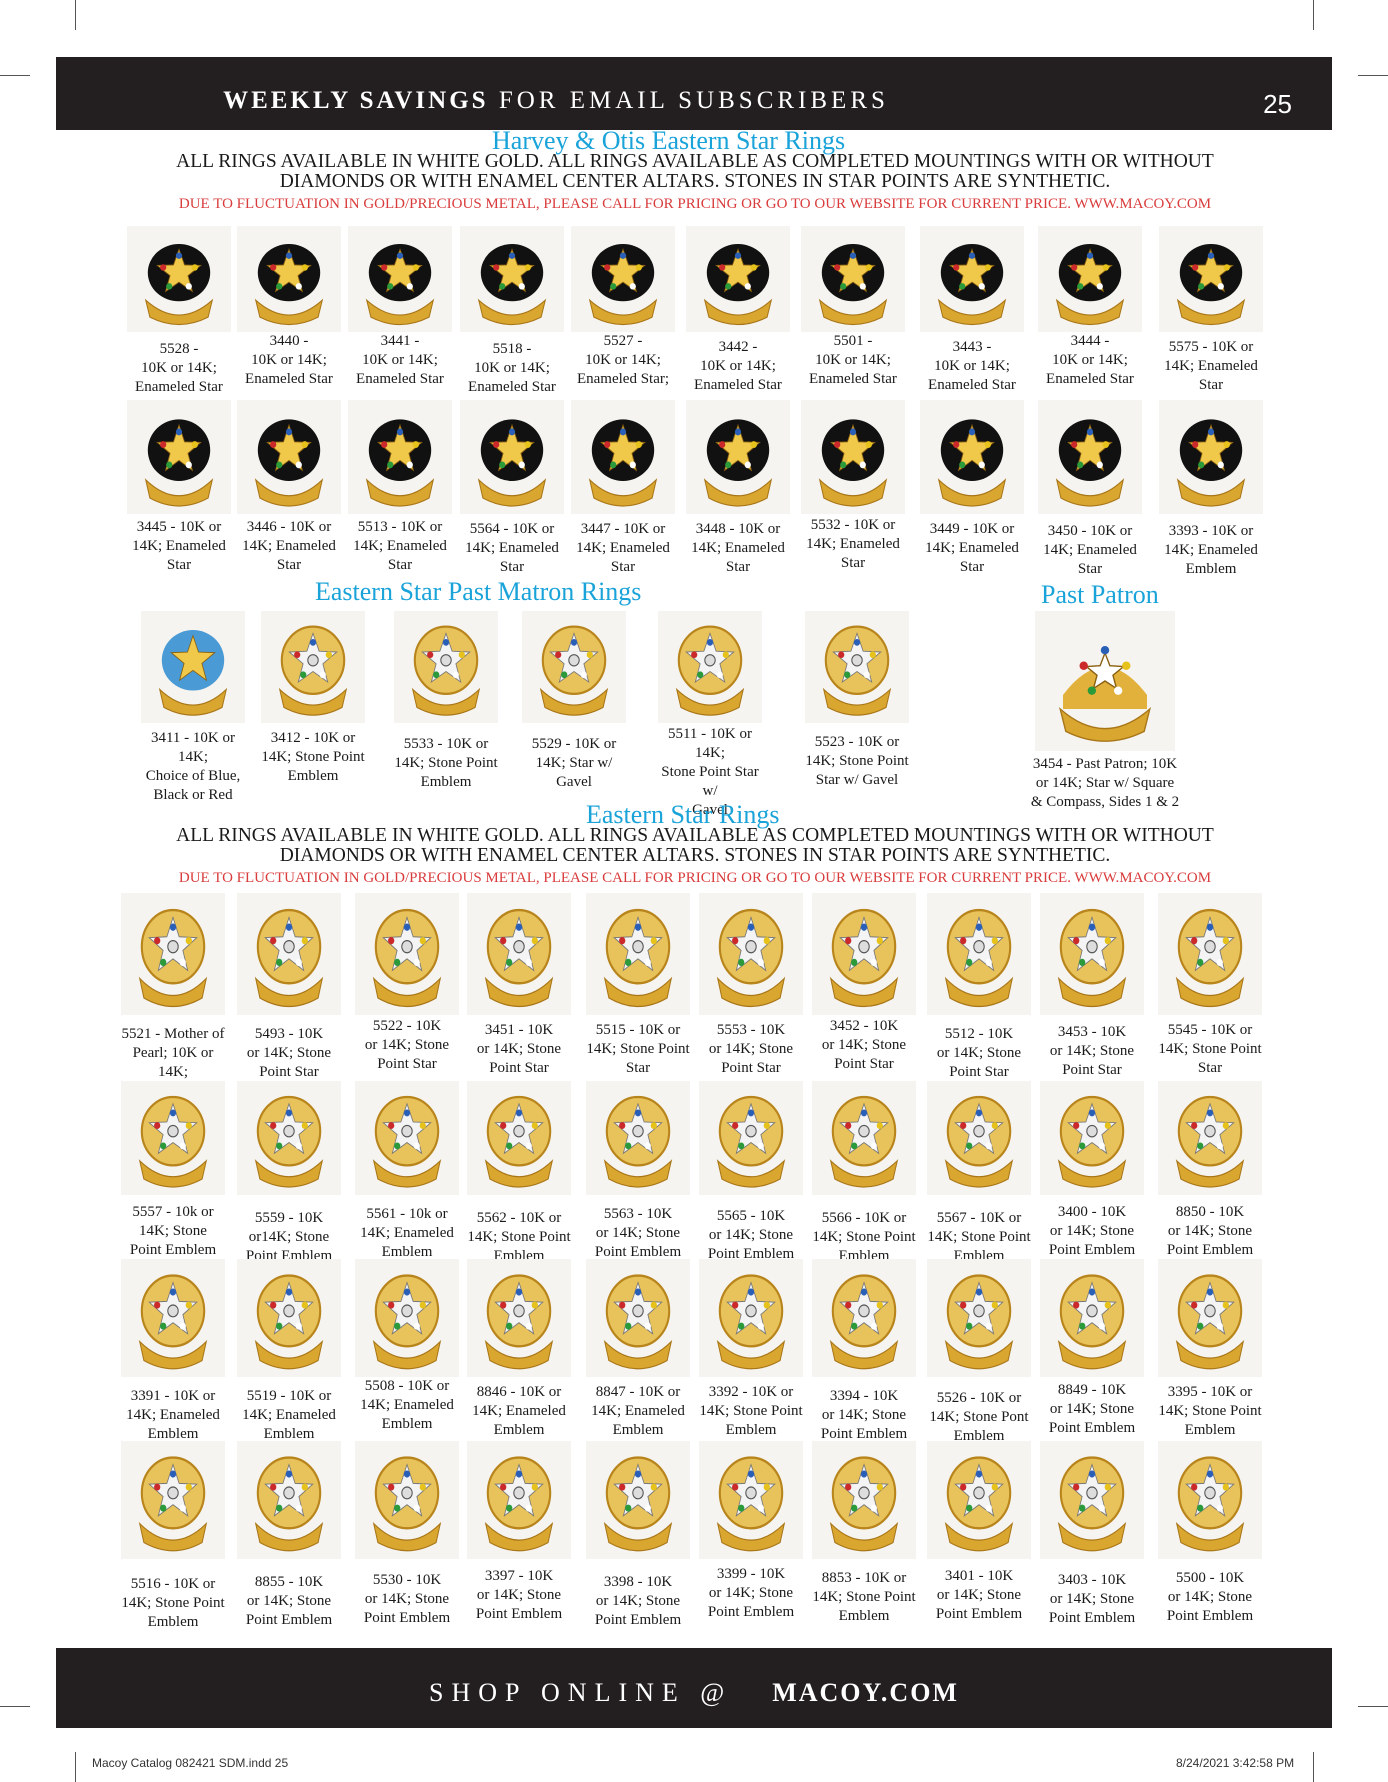 The height and width of the screenshot is (1782, 1388). I want to click on product-item: 3447 - 10K or 14K; Enameled Star, so click(623, 488).